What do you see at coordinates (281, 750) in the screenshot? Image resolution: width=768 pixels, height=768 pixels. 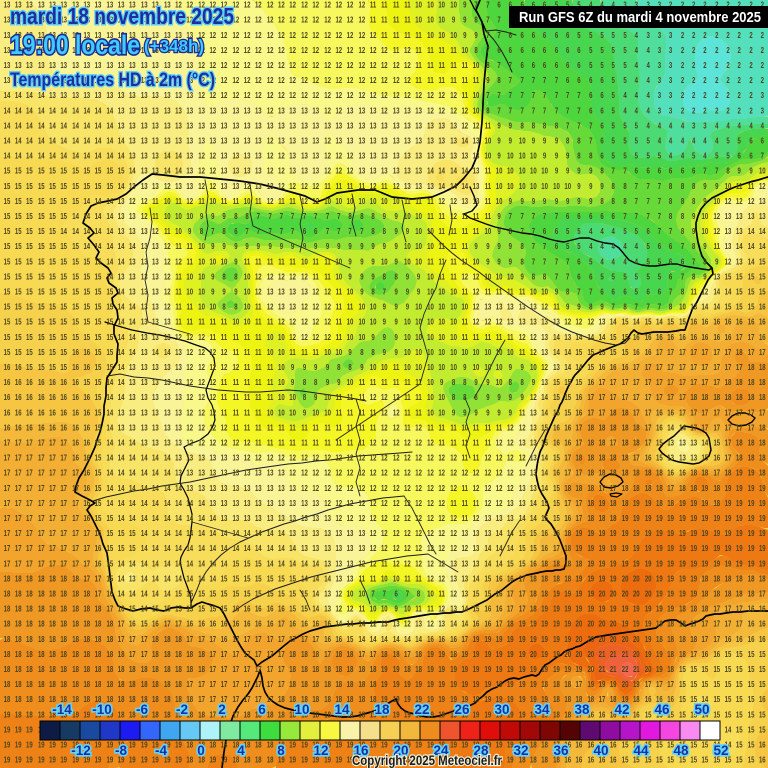 I see `svg-text: 8` at bounding box center [281, 750].